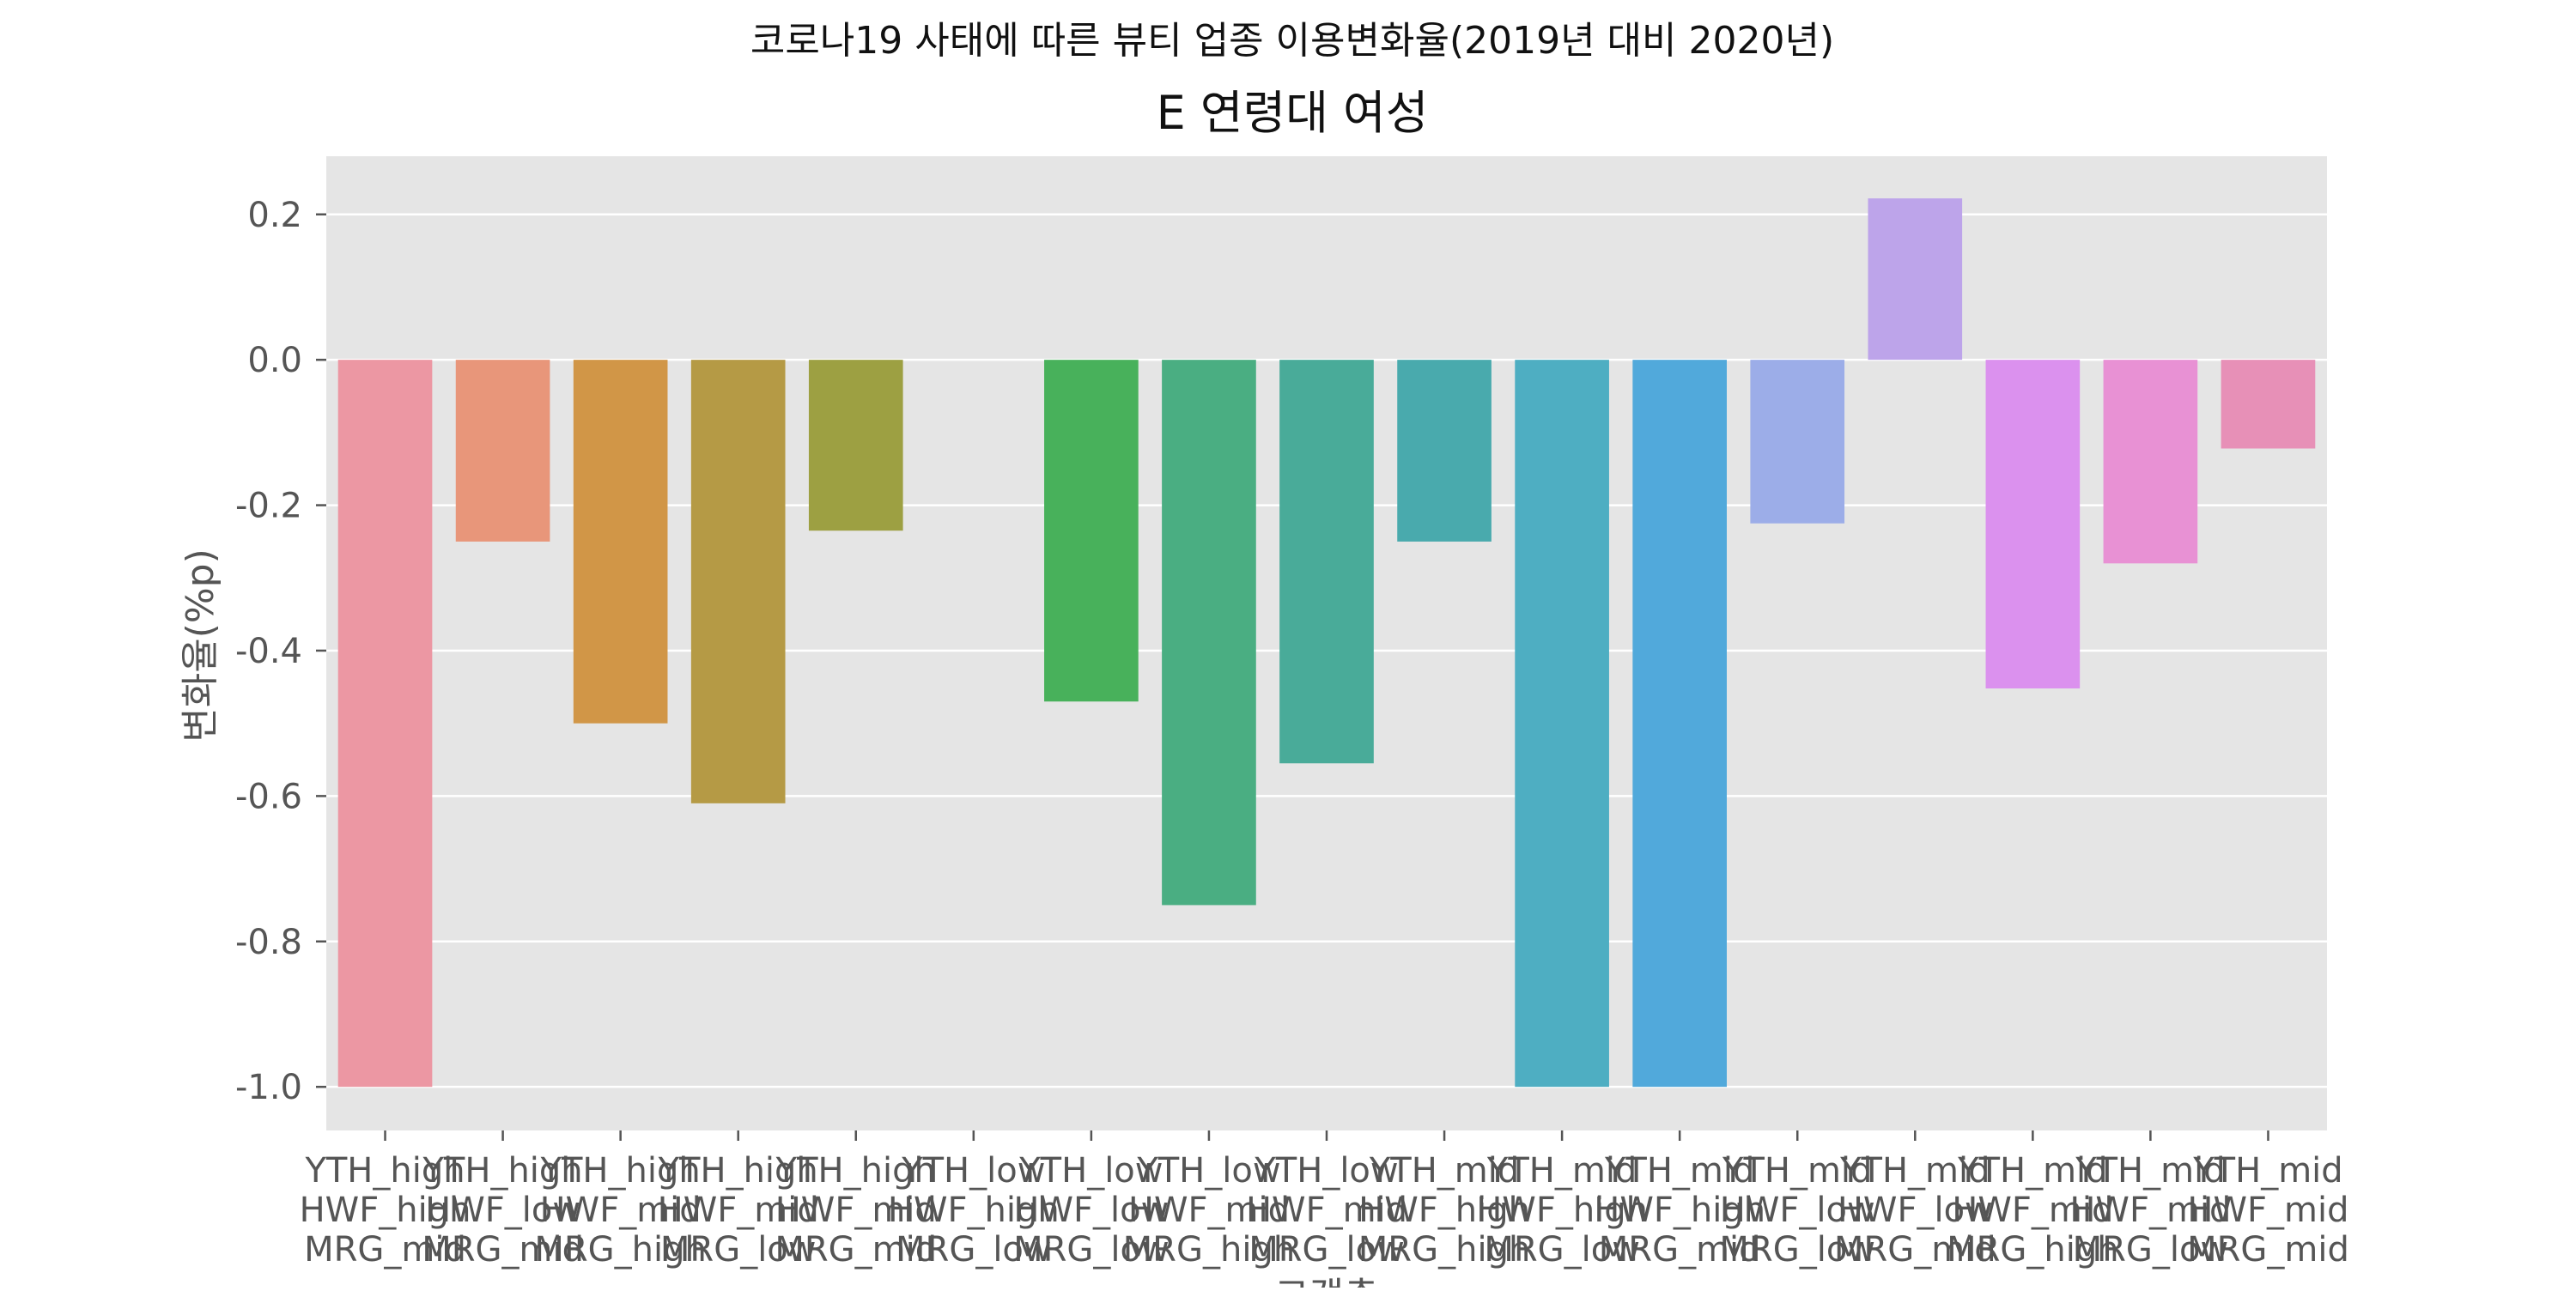  I want to click on y-tick-label: 0.0, so click(274, 361).